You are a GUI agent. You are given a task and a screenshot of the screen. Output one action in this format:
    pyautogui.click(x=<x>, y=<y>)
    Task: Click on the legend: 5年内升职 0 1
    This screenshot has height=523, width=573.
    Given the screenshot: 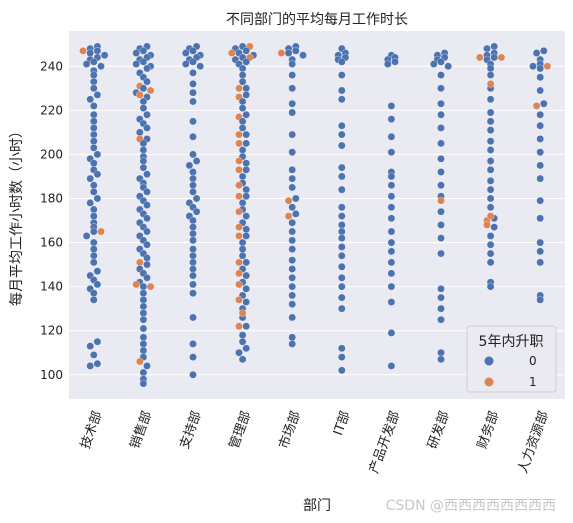 What is the action you would take?
    pyautogui.click(x=511, y=359)
    